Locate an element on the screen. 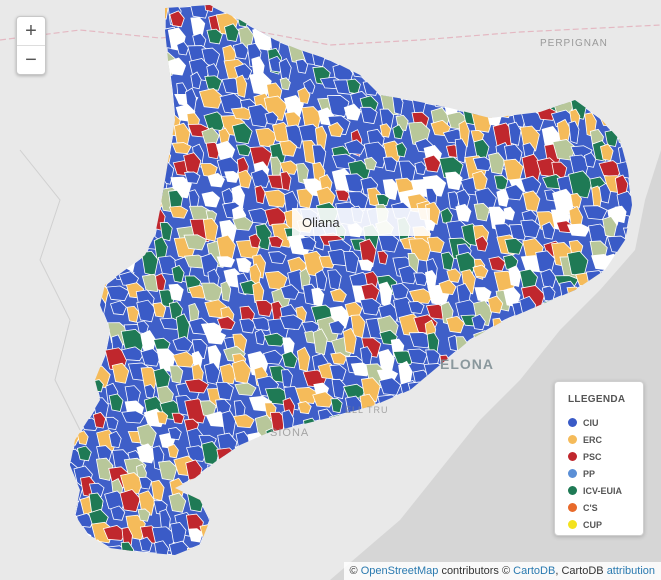 Image resolution: width=661 pixels, height=580 pixels. cartodb-attribution-link: attribution is located at coordinates (630, 571).